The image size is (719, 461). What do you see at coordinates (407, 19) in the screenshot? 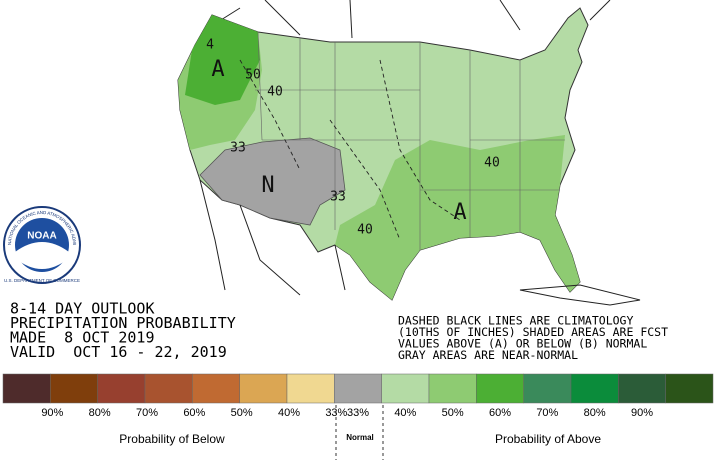
I see `canada-border` at bounding box center [407, 19].